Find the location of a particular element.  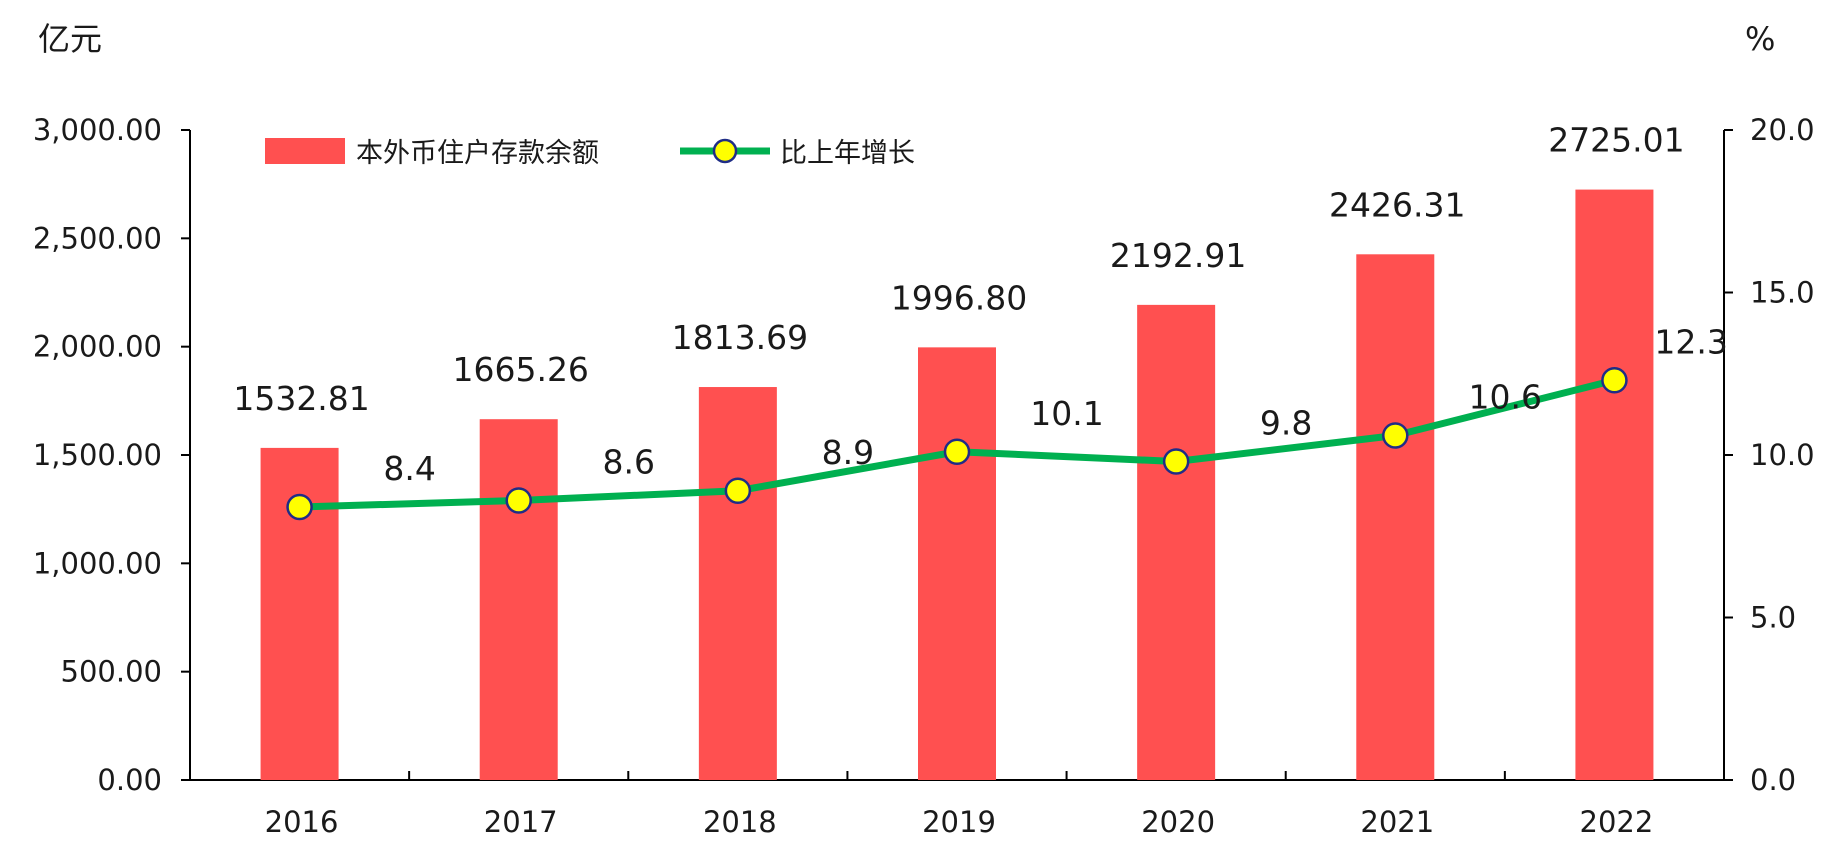

legend-line-label: 比上年增长 is located at coordinates (847, 153).